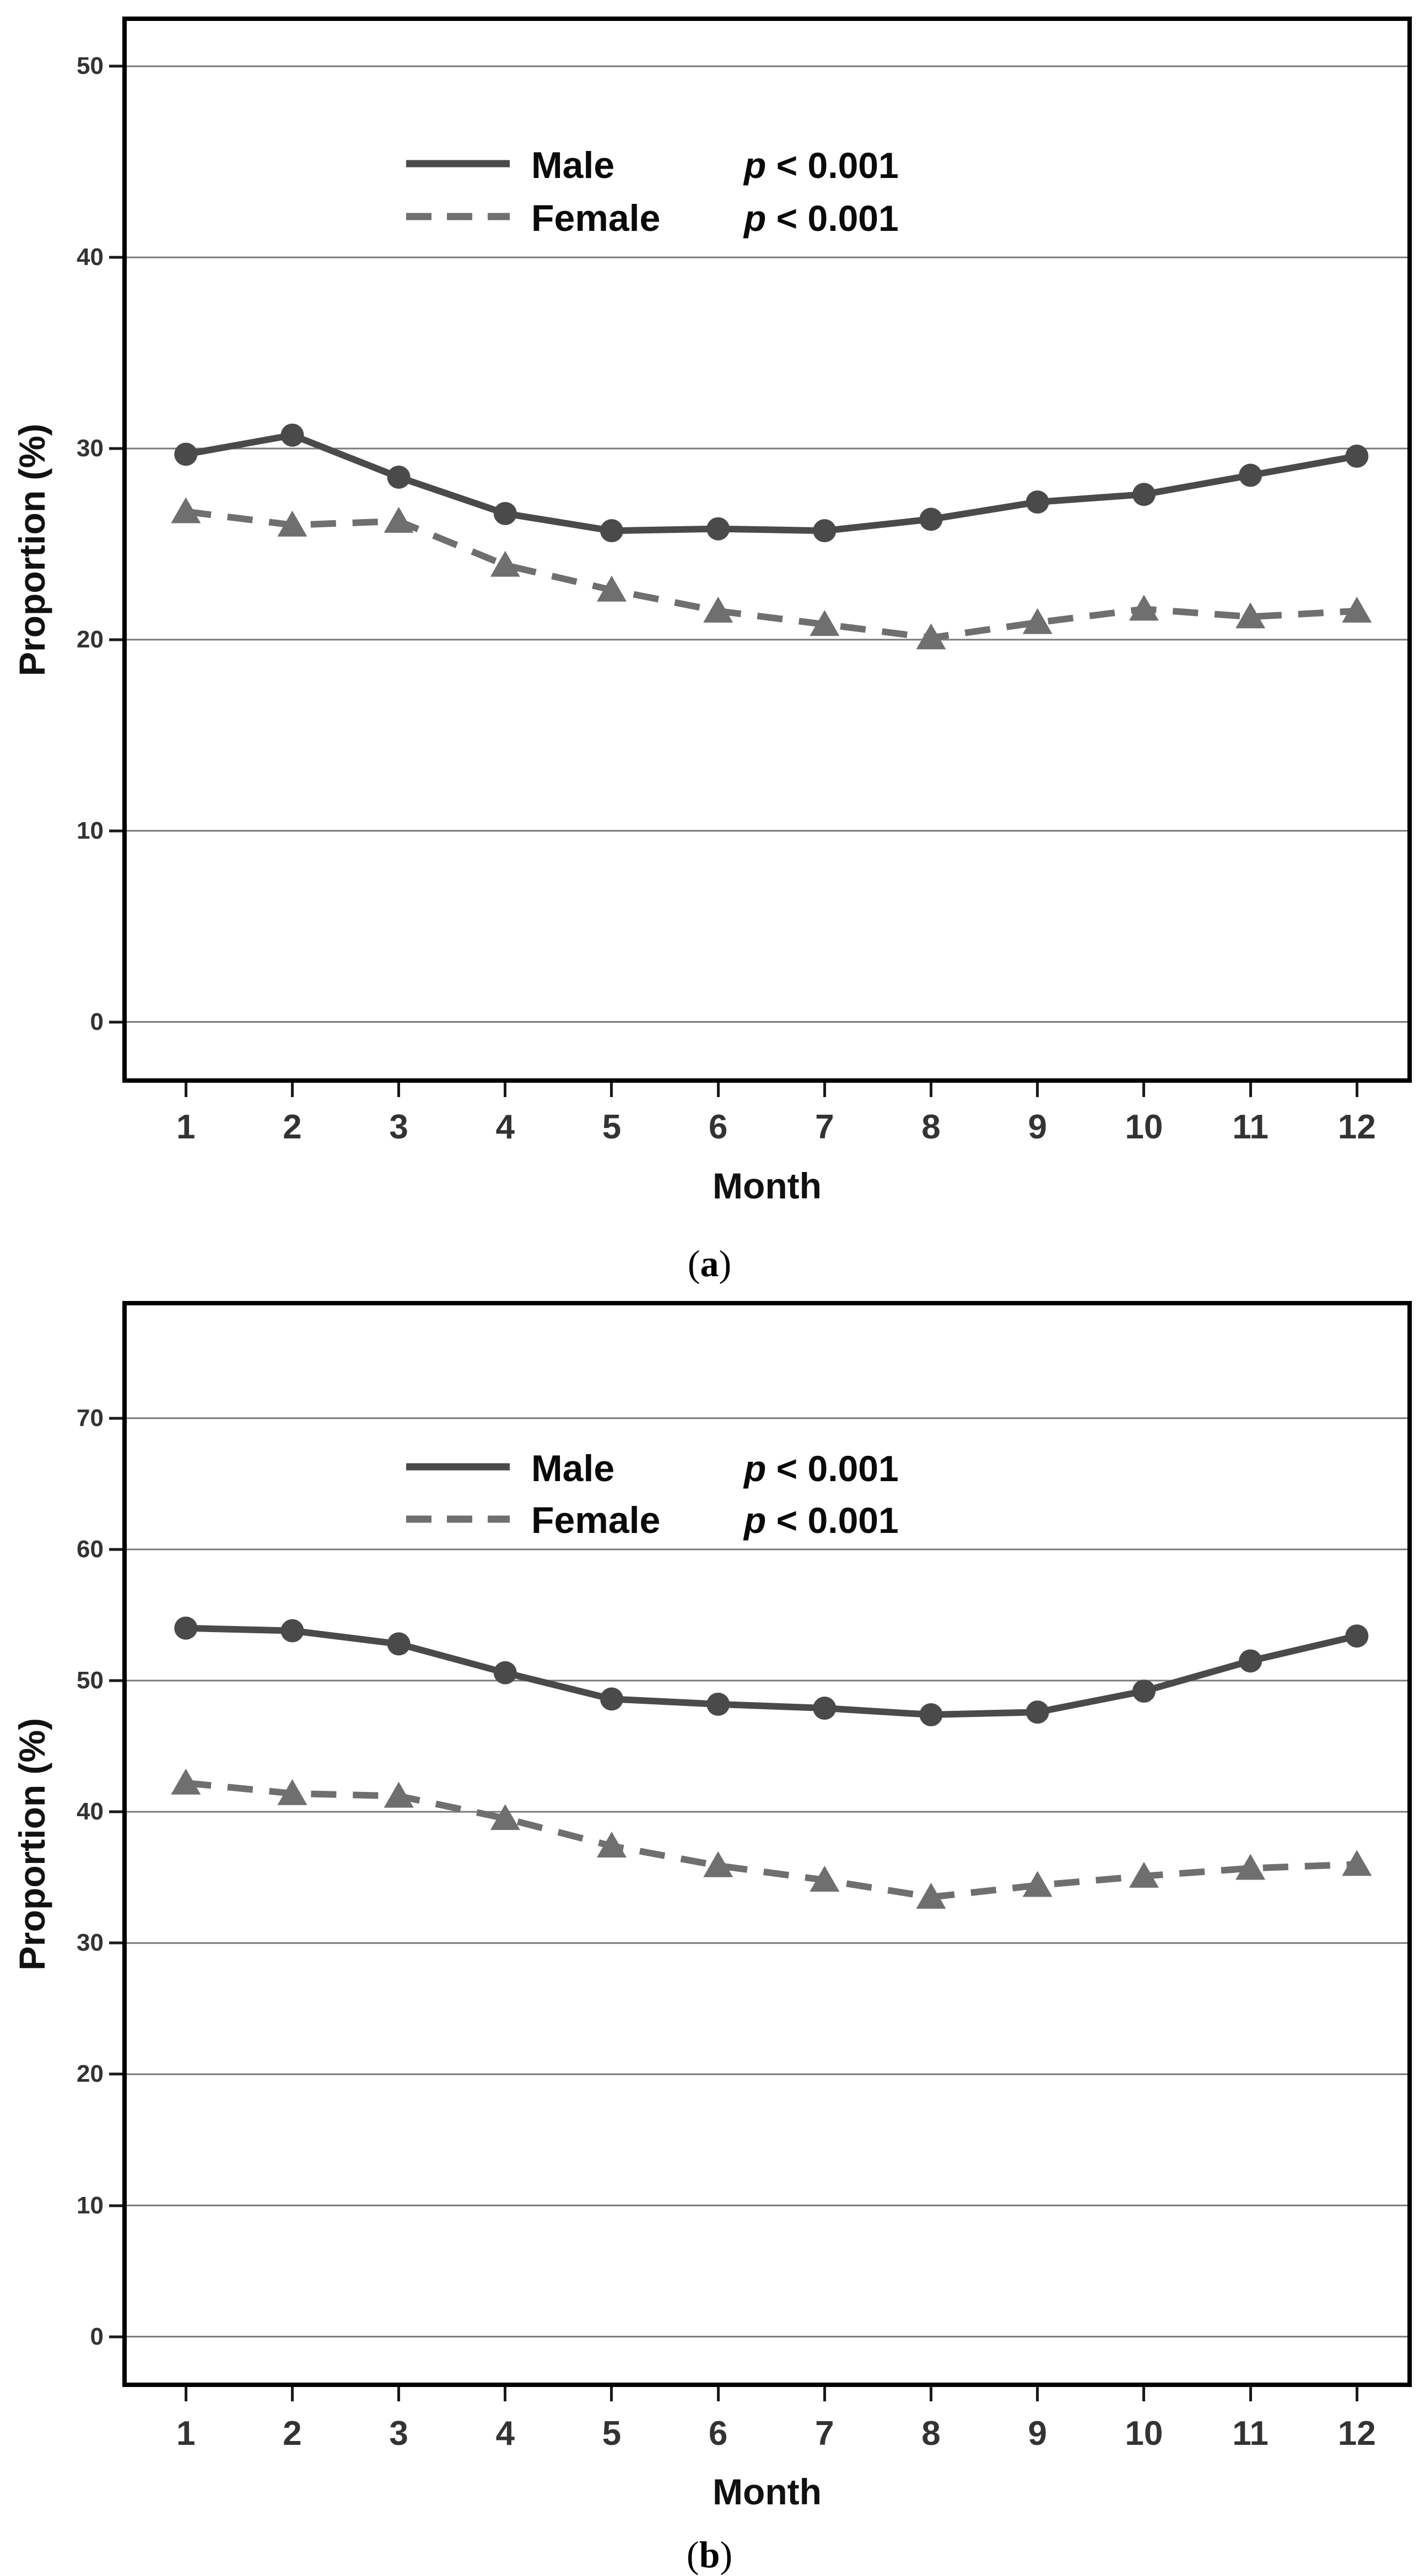 Image resolution: width=1419 pixels, height=2576 pixels. Describe the element at coordinates (399, 1644) in the screenshot. I see `marker-male-m3-b` at that location.